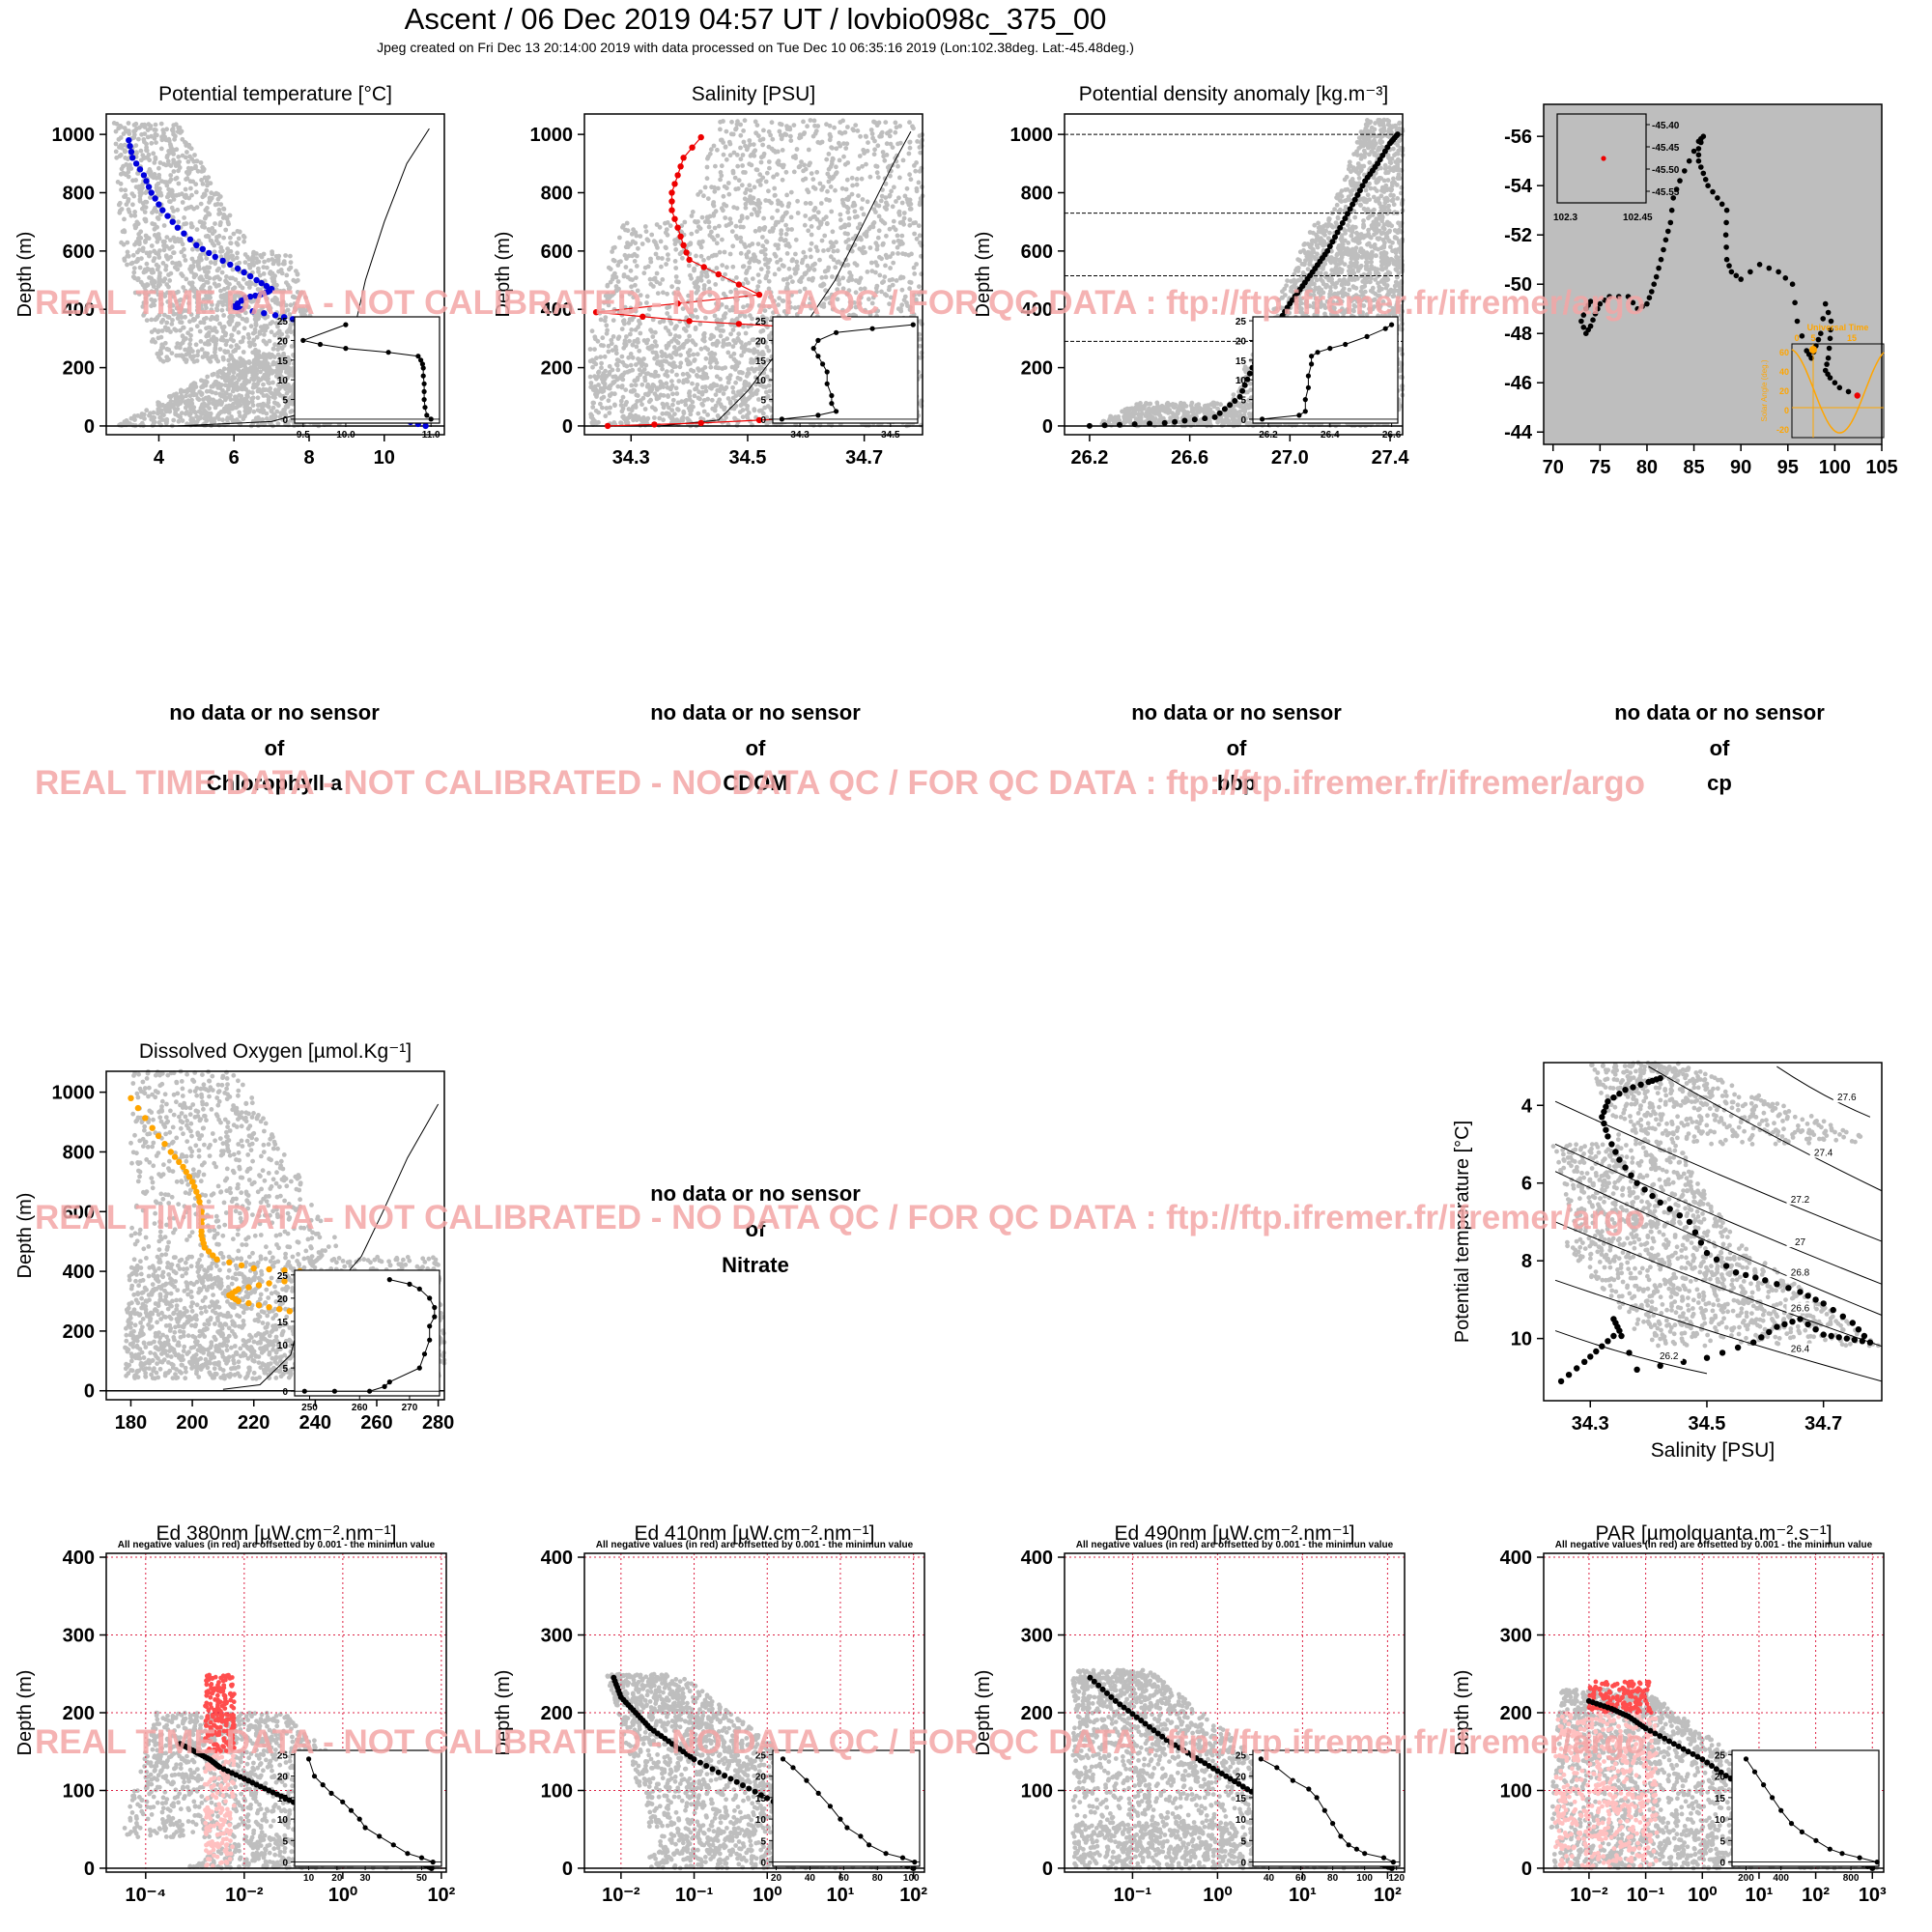  Describe the element at coordinates (159, 458) in the screenshot. I see `x-tick-label: 4` at that location.